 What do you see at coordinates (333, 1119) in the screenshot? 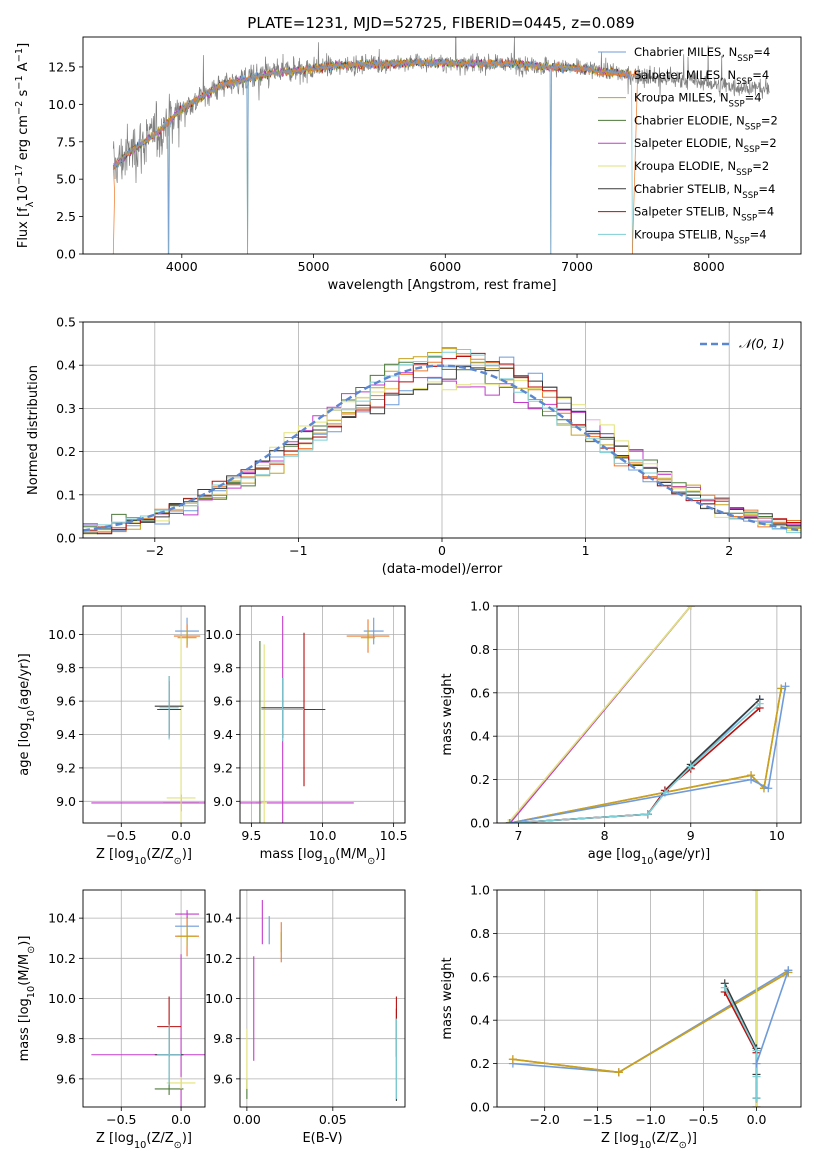
I see `x-tick-label: 0.05` at bounding box center [333, 1119].